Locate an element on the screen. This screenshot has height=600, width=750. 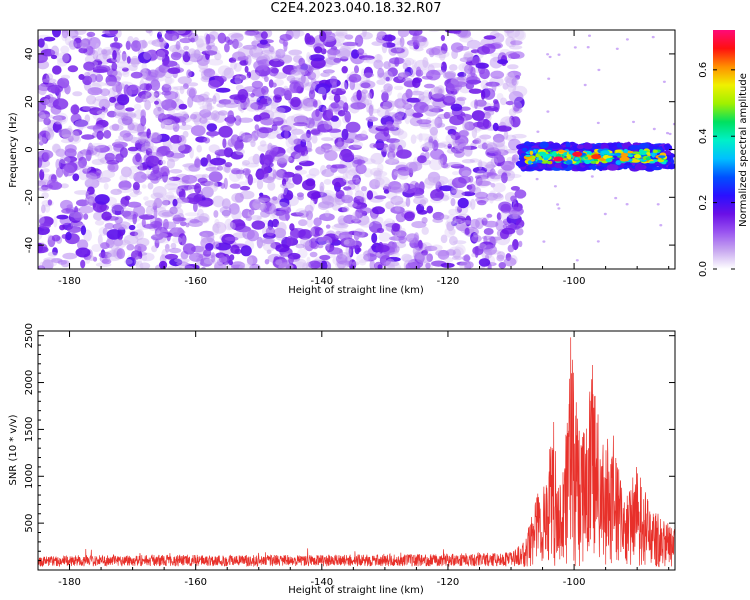
snr-x-tick-label: -100 is located at coordinates (574, 582).